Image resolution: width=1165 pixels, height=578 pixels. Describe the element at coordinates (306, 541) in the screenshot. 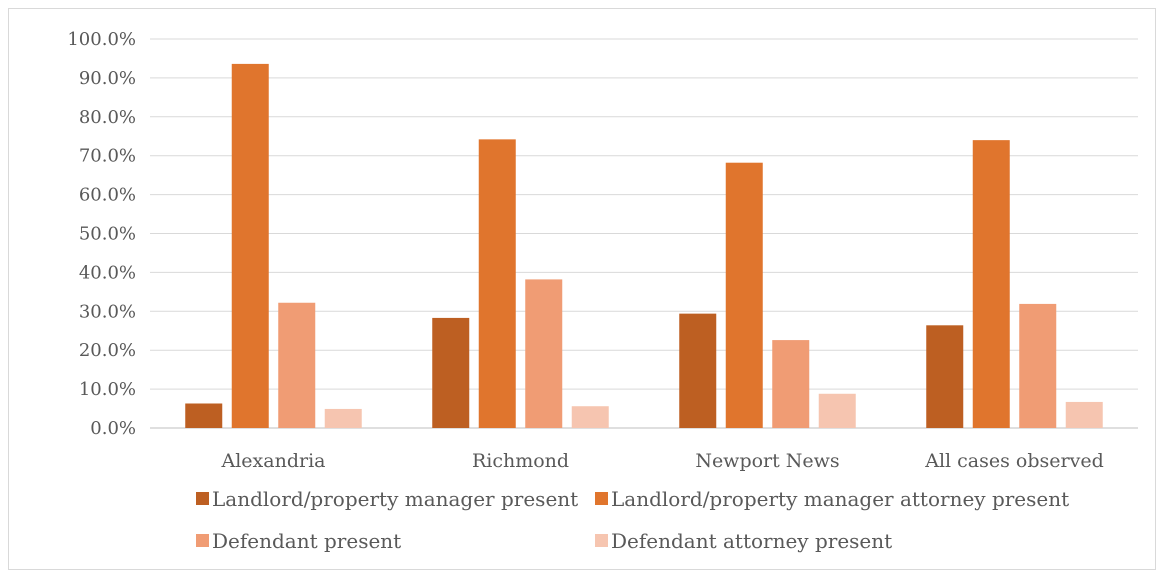

I see `legend-label: Defendant present` at that location.